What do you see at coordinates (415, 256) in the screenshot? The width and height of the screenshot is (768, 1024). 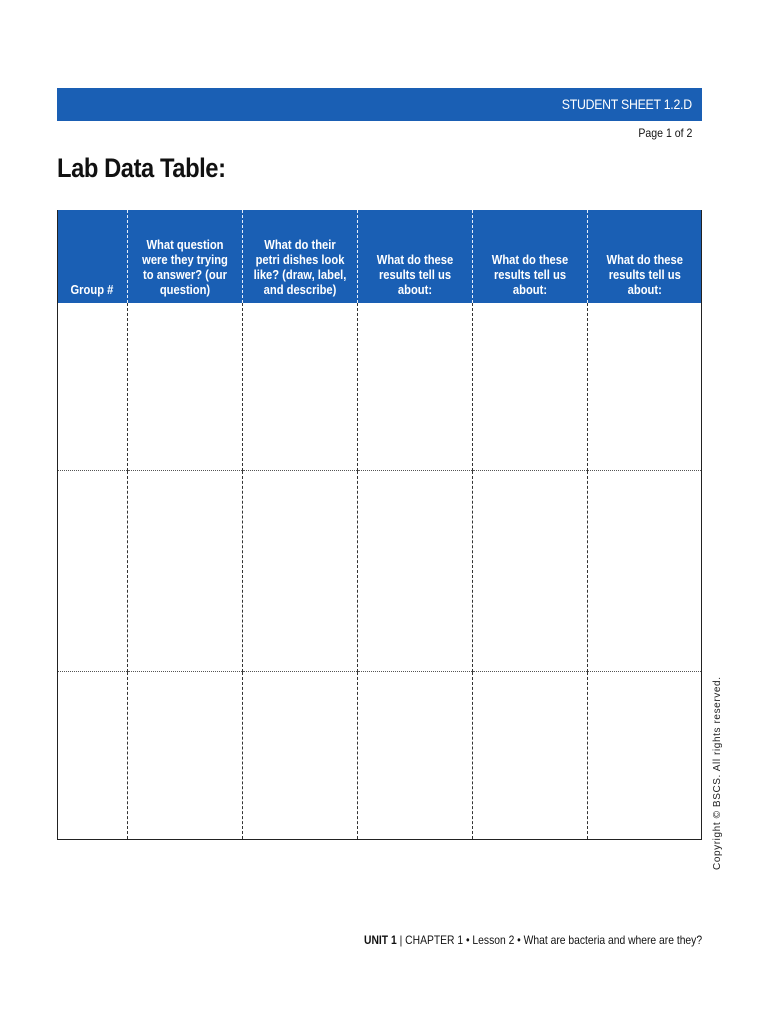 I see `column-header-results-1: What do these results tell us about:` at bounding box center [415, 256].